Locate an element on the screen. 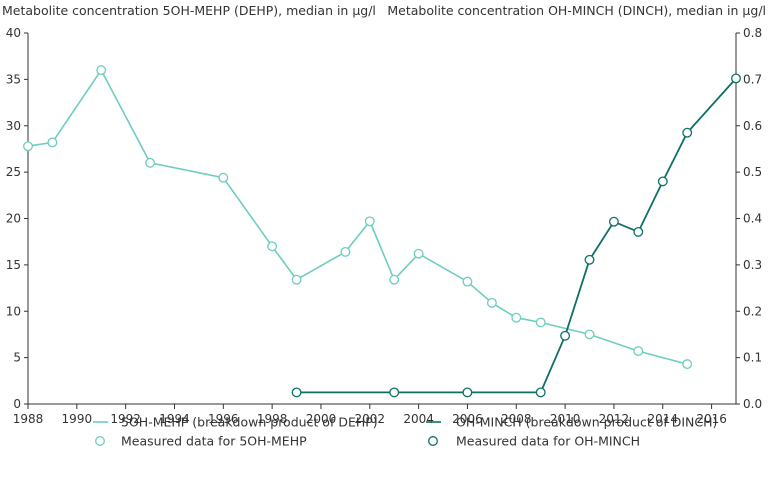  x-tick-label: 2002 is located at coordinates (370, 419).